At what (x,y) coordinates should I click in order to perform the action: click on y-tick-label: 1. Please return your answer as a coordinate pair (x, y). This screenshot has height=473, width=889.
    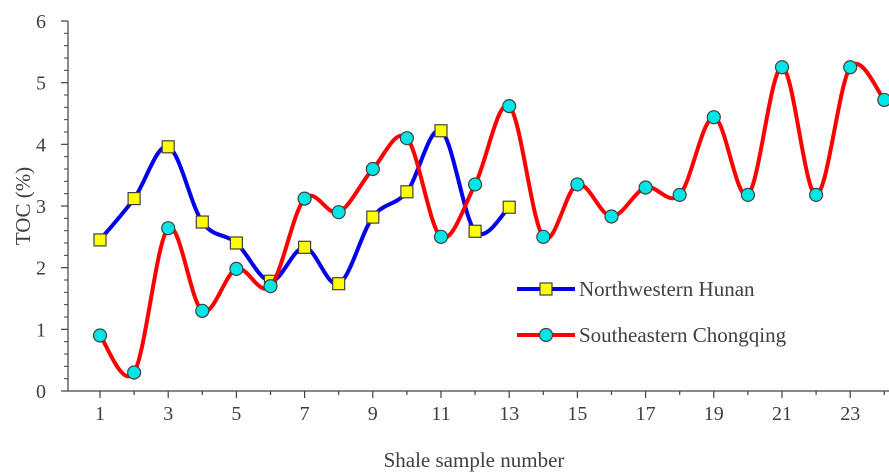
    Looking at the image, I should click on (41, 330).